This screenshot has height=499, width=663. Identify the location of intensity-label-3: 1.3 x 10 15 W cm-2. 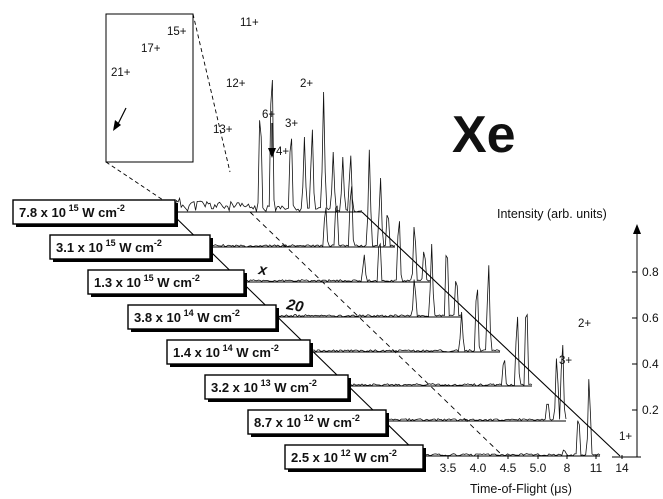
(147, 281).